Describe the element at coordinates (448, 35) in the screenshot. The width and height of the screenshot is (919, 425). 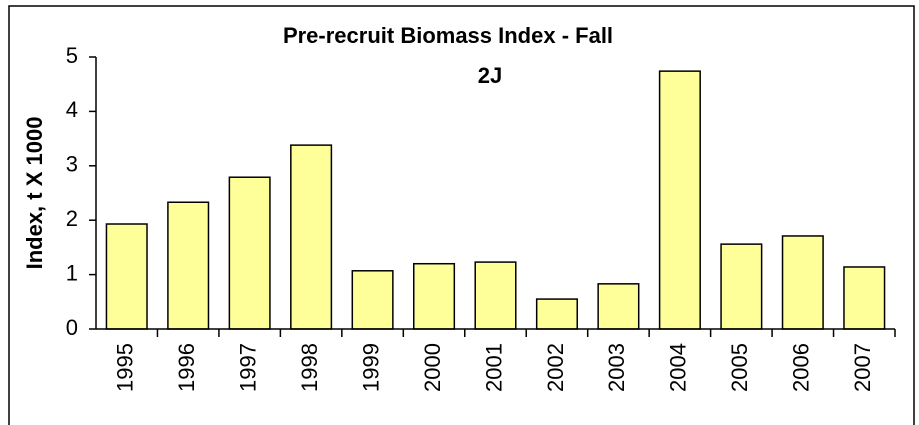
I see `chart-title: Pre-recruit Biomass Index - Fall` at that location.